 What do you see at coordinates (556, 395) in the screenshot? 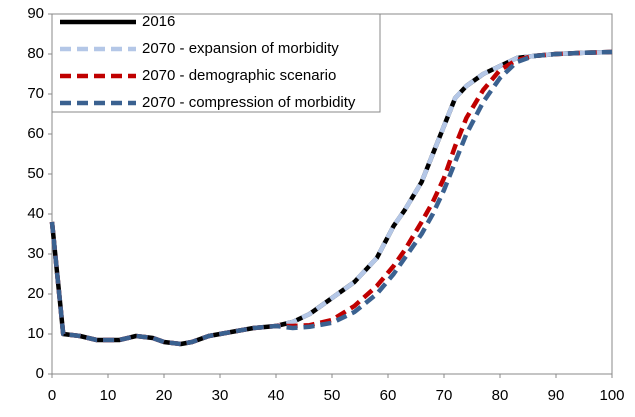
I see `x-tick-label: 90` at bounding box center [556, 395].